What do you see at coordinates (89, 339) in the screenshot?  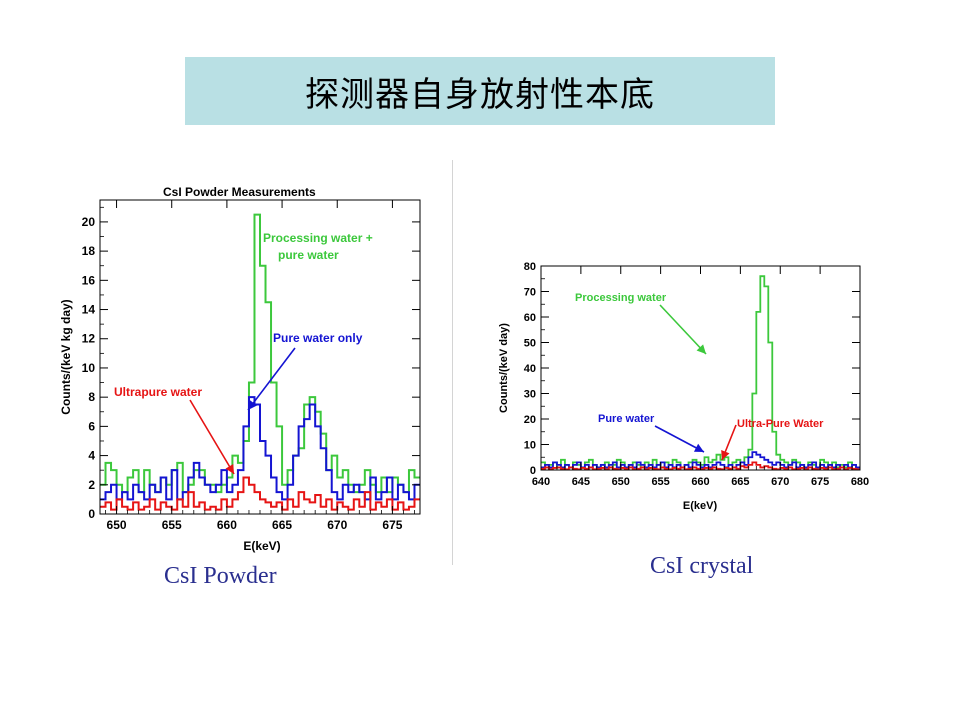 I see `y-tick-label: 12` at bounding box center [89, 339].